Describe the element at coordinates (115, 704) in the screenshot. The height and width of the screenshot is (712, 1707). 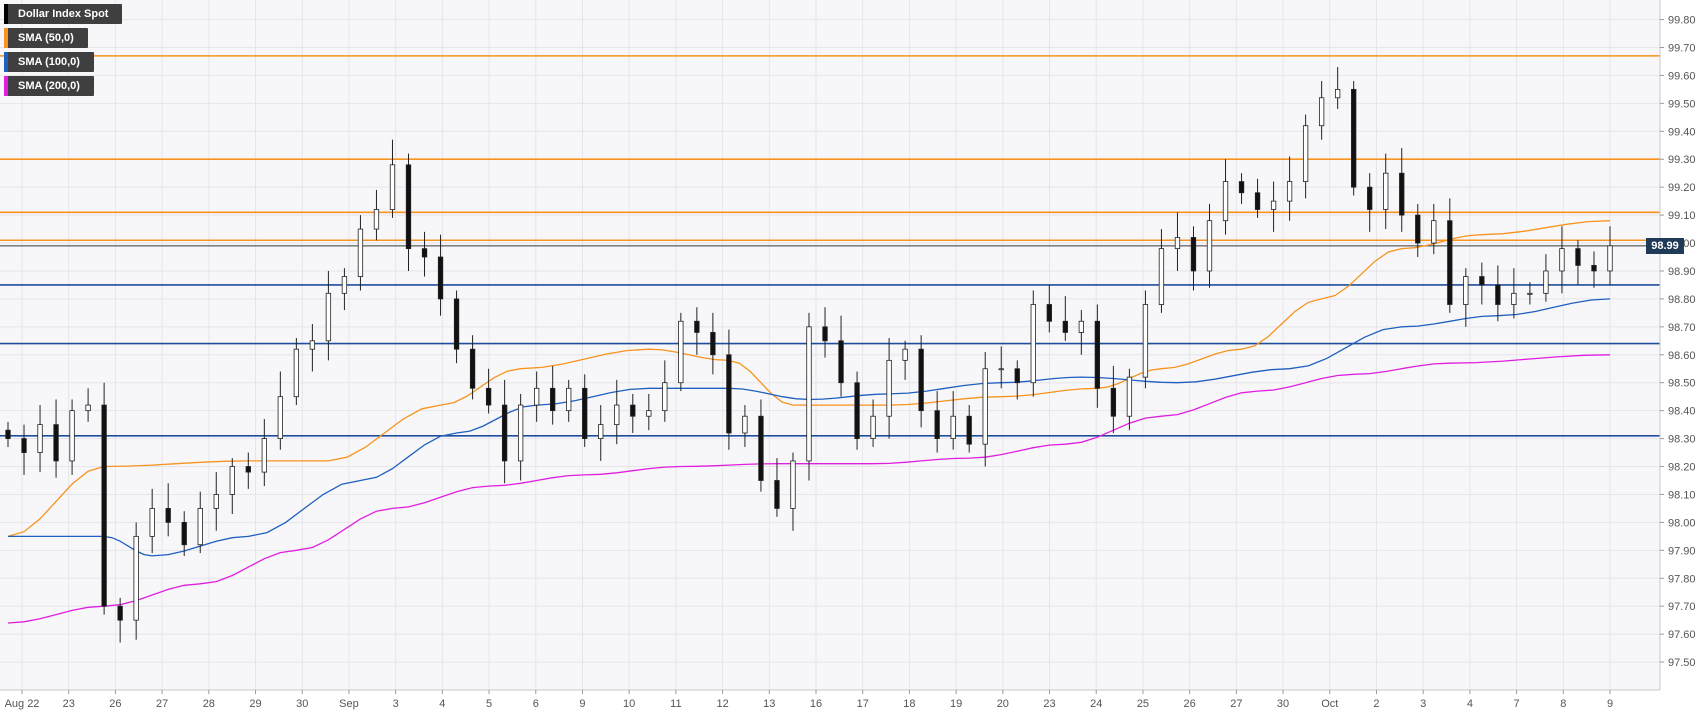
I see `x-tick-label: 26` at that location.